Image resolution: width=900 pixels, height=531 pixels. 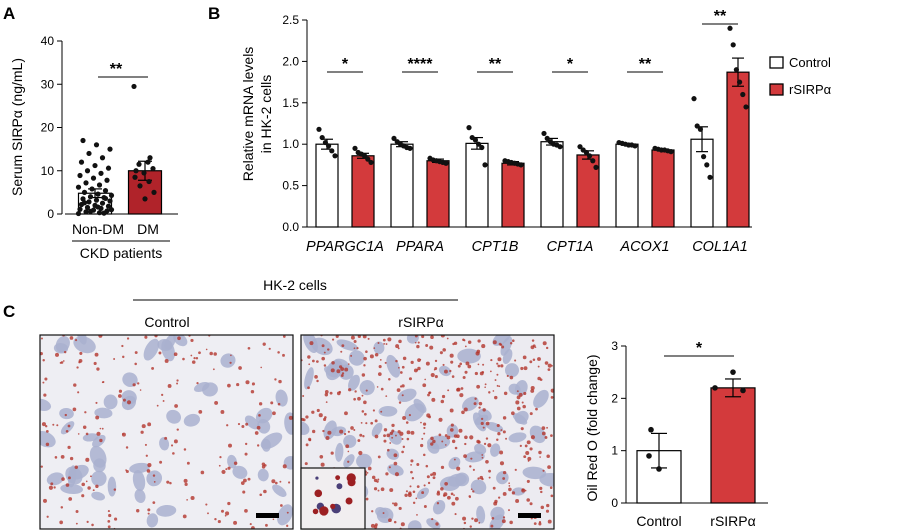 What do you see at coordinates (495, 247) in the screenshot?
I see `panel-b-category-cpt1b: CPT1B` at bounding box center [495, 247].